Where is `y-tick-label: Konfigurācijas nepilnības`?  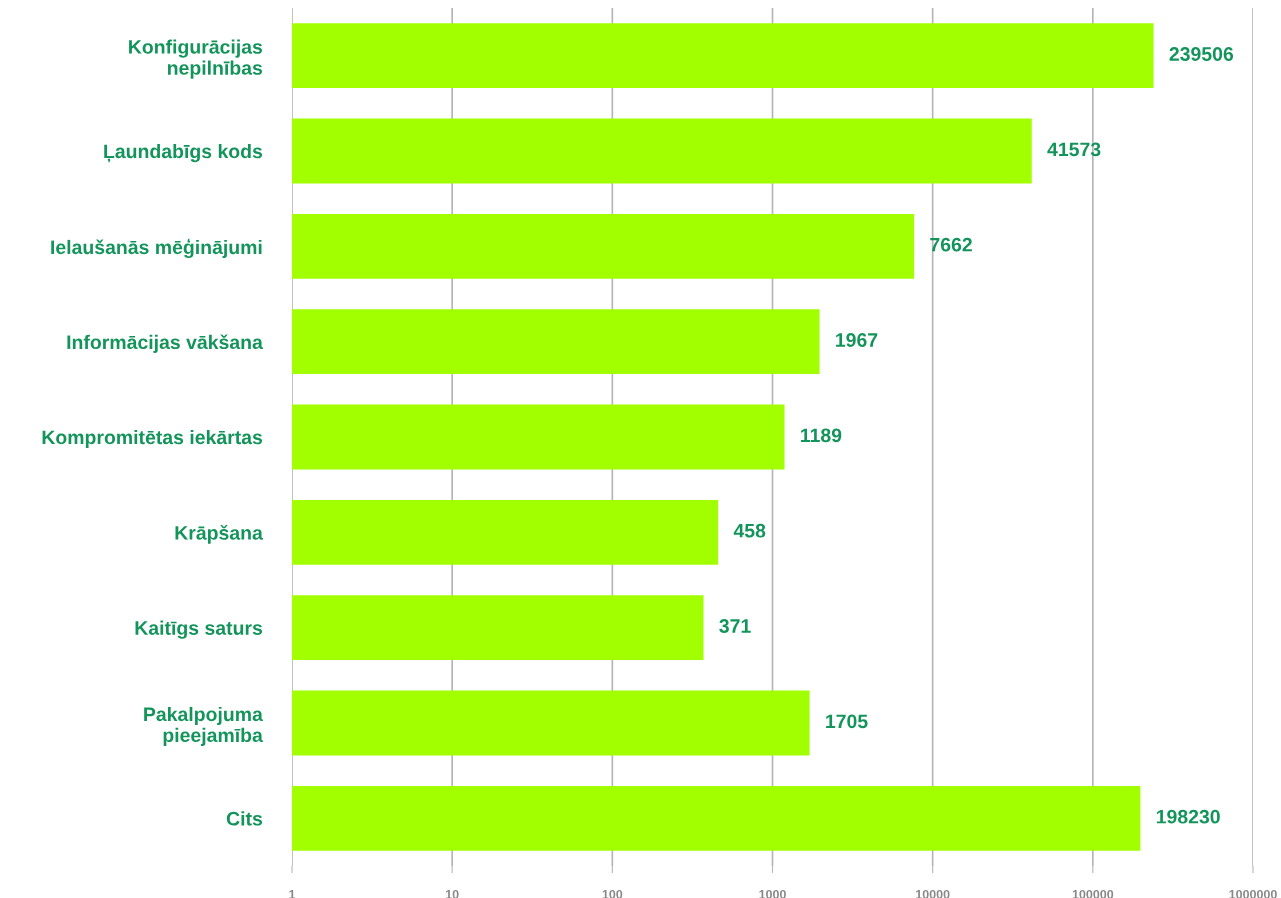 y-tick-label: Konfigurācijas nepilnības is located at coordinates (196, 59).